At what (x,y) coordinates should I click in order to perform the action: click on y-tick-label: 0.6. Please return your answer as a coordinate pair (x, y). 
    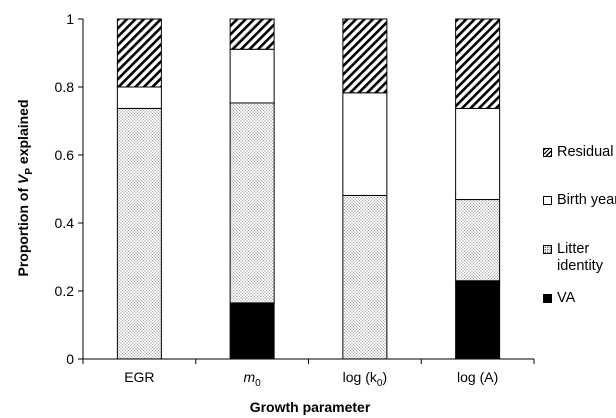
    Looking at the image, I should click on (65, 155).